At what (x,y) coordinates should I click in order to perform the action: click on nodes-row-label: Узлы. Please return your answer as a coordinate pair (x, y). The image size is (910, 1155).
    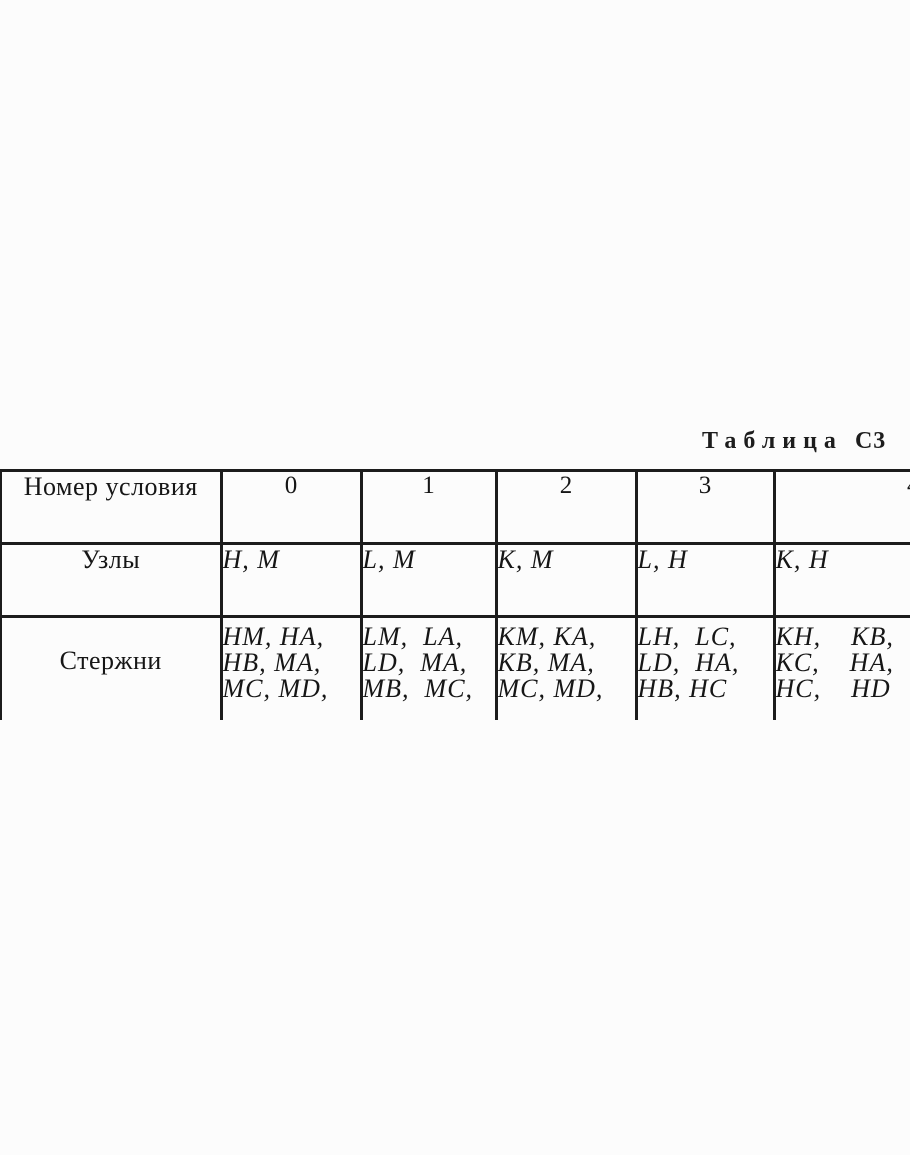
    Looking at the image, I should click on (111, 580).